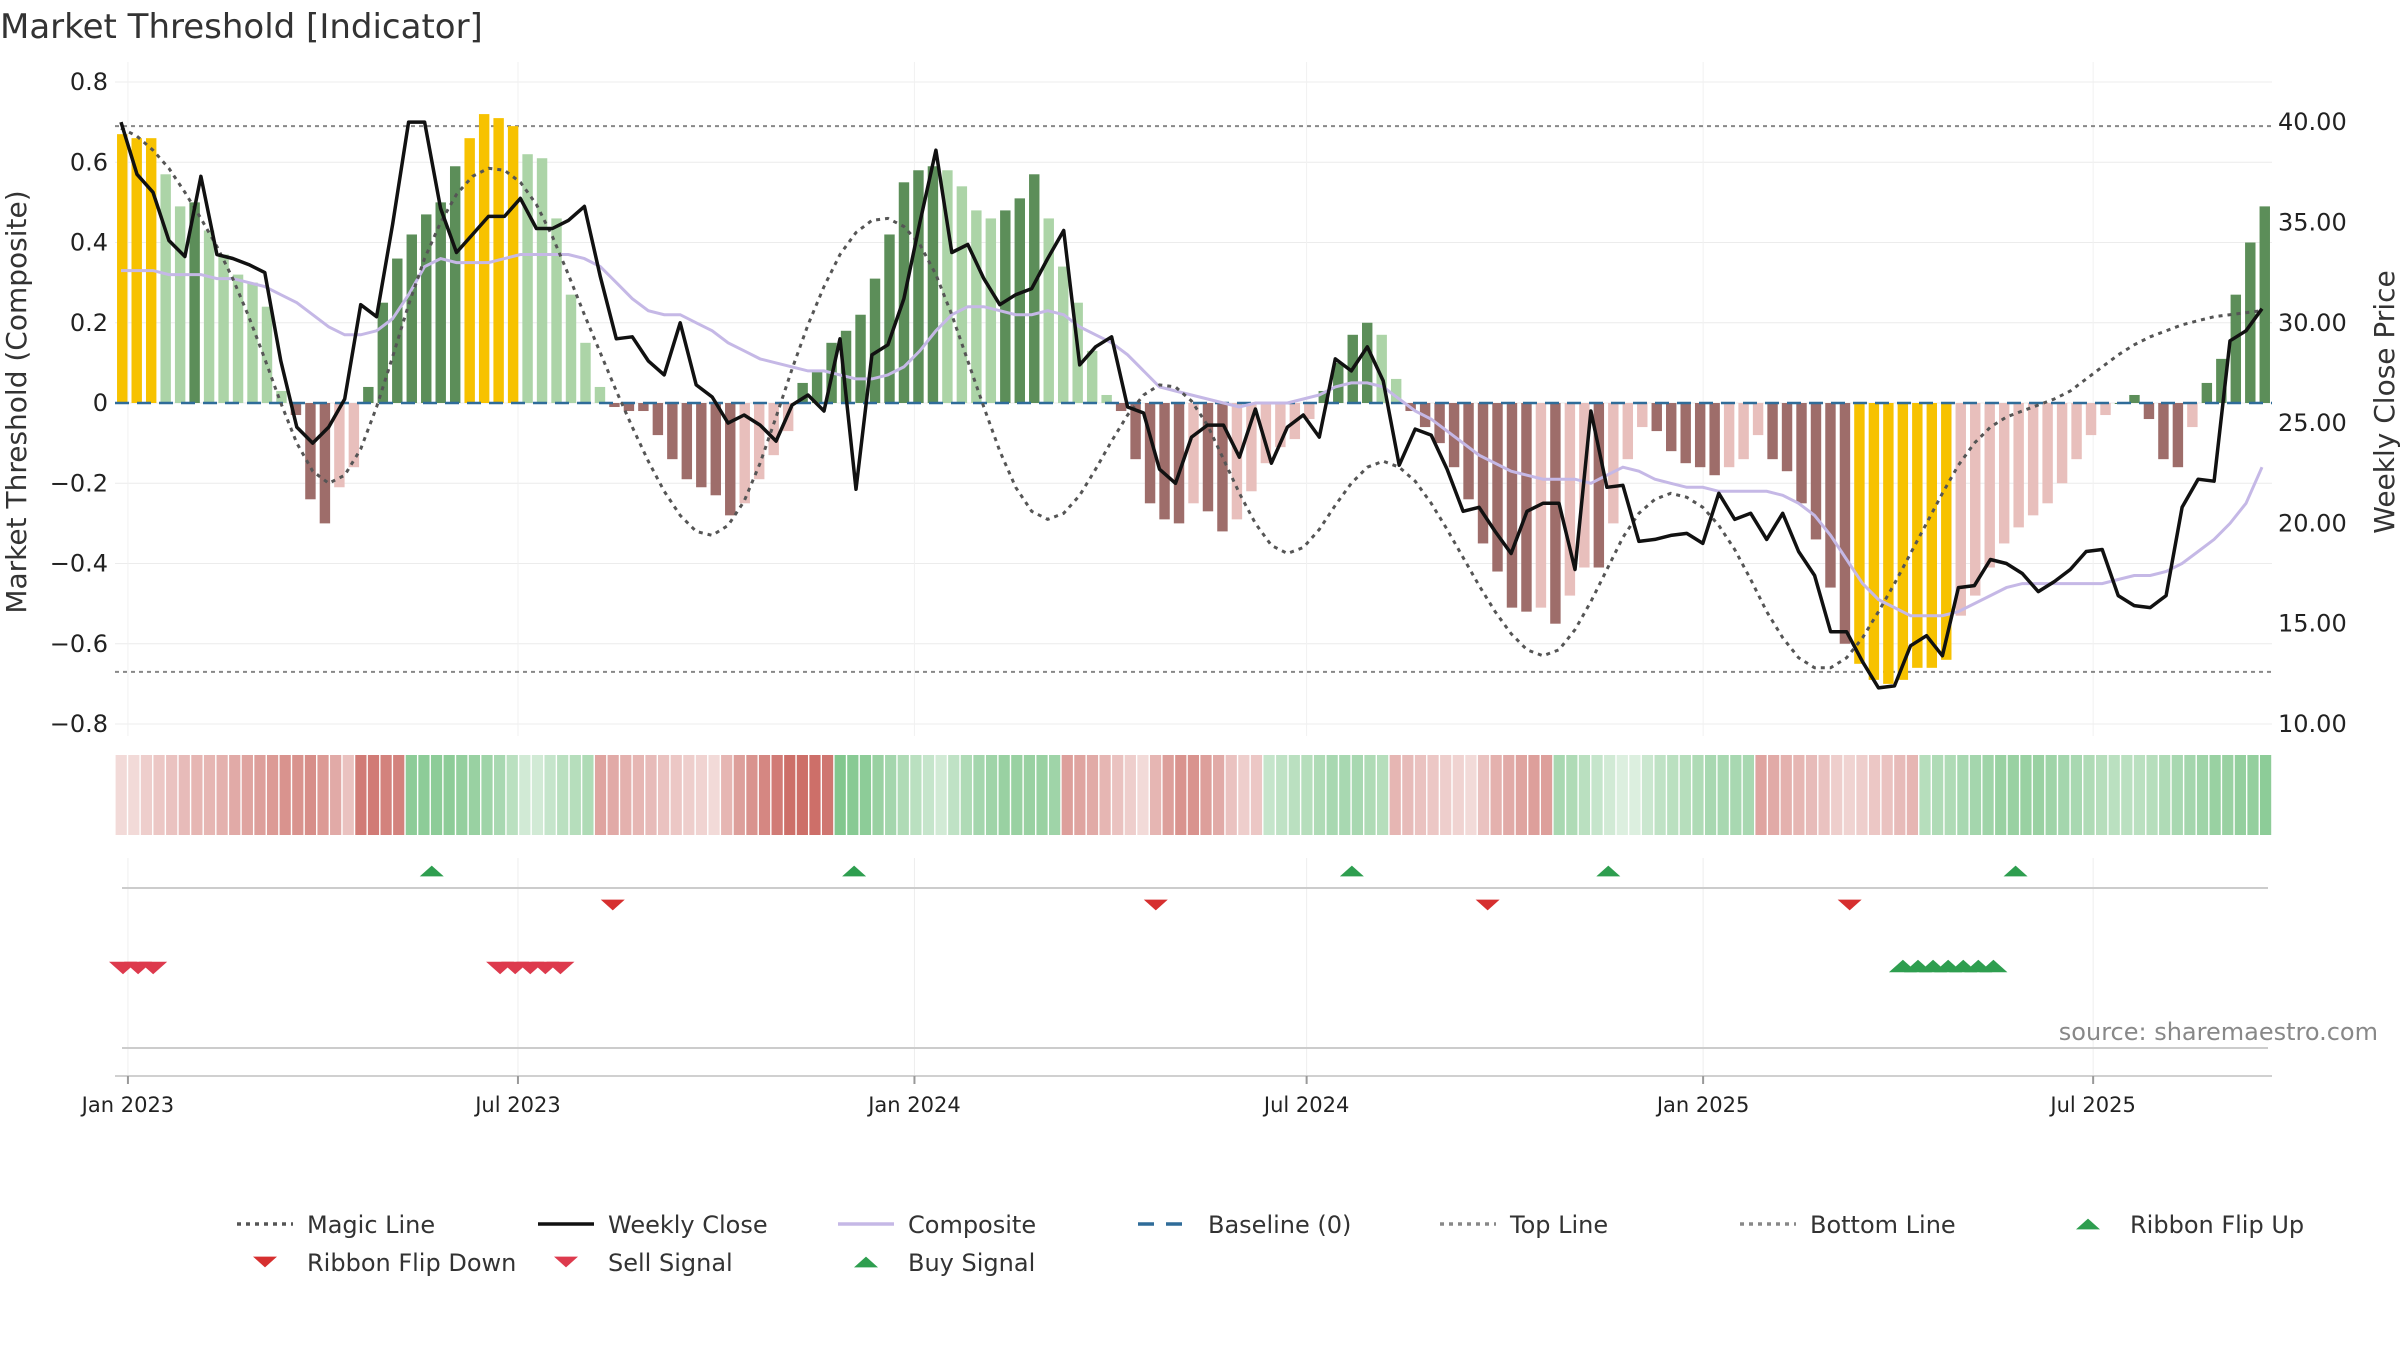 Image resolution: width=2400 pixels, height=1350 pixels. I want to click on legend-item: Composite, so click(937, 1225).